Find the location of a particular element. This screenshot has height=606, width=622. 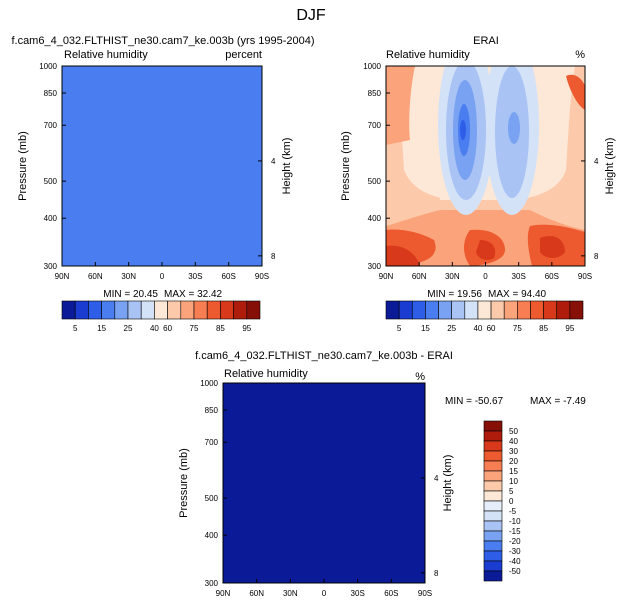

panel-title: ERAI is located at coordinates (486, 41).